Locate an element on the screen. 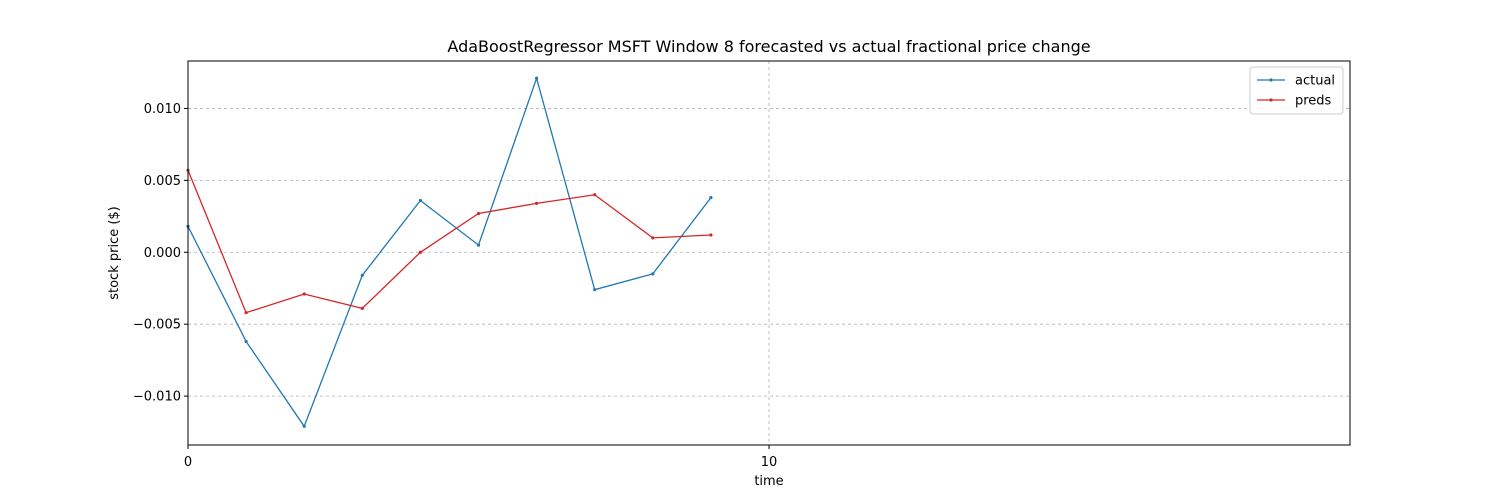  legend-marker-preds is located at coordinates (1271, 100).